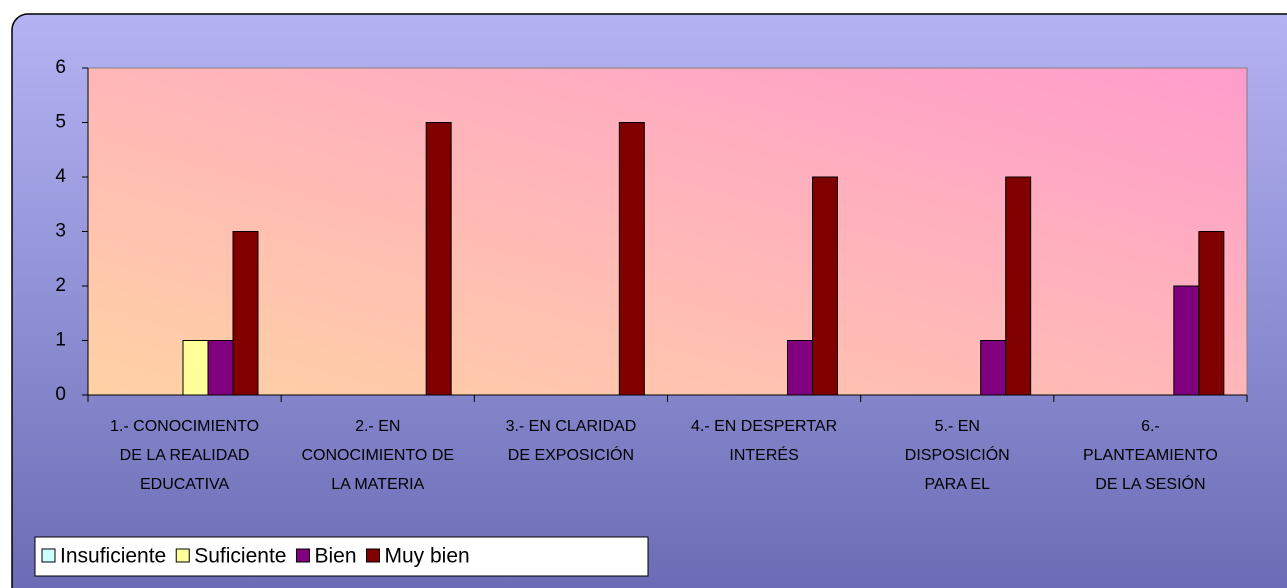 The image size is (1287, 588). Describe the element at coordinates (60, 231) in the screenshot. I see `y-tick-label: 3` at that location.